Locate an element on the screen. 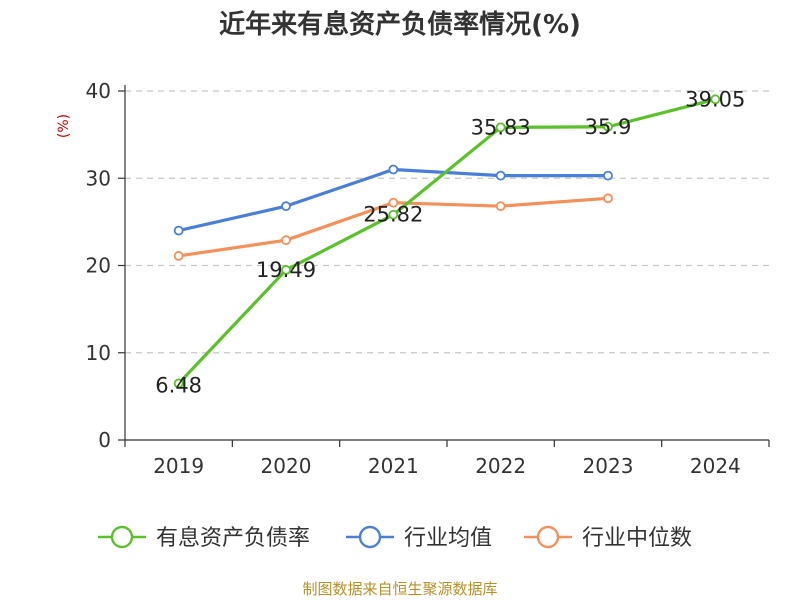 This screenshot has width=800, height=600. y-tick-label: 20 is located at coordinates (98, 266).